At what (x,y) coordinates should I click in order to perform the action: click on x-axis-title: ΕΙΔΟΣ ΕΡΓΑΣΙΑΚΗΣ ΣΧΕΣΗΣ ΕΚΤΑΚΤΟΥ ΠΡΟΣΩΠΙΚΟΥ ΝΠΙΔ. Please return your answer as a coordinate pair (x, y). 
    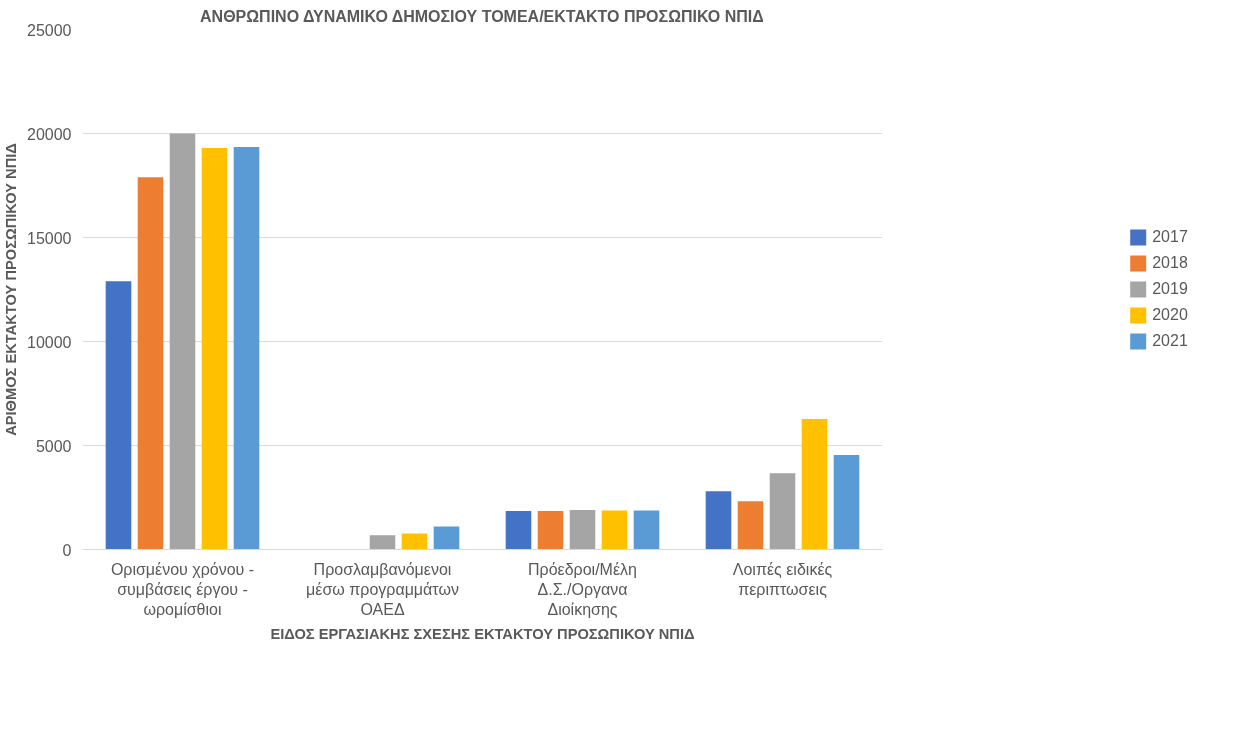
    Looking at the image, I should click on (482, 634).